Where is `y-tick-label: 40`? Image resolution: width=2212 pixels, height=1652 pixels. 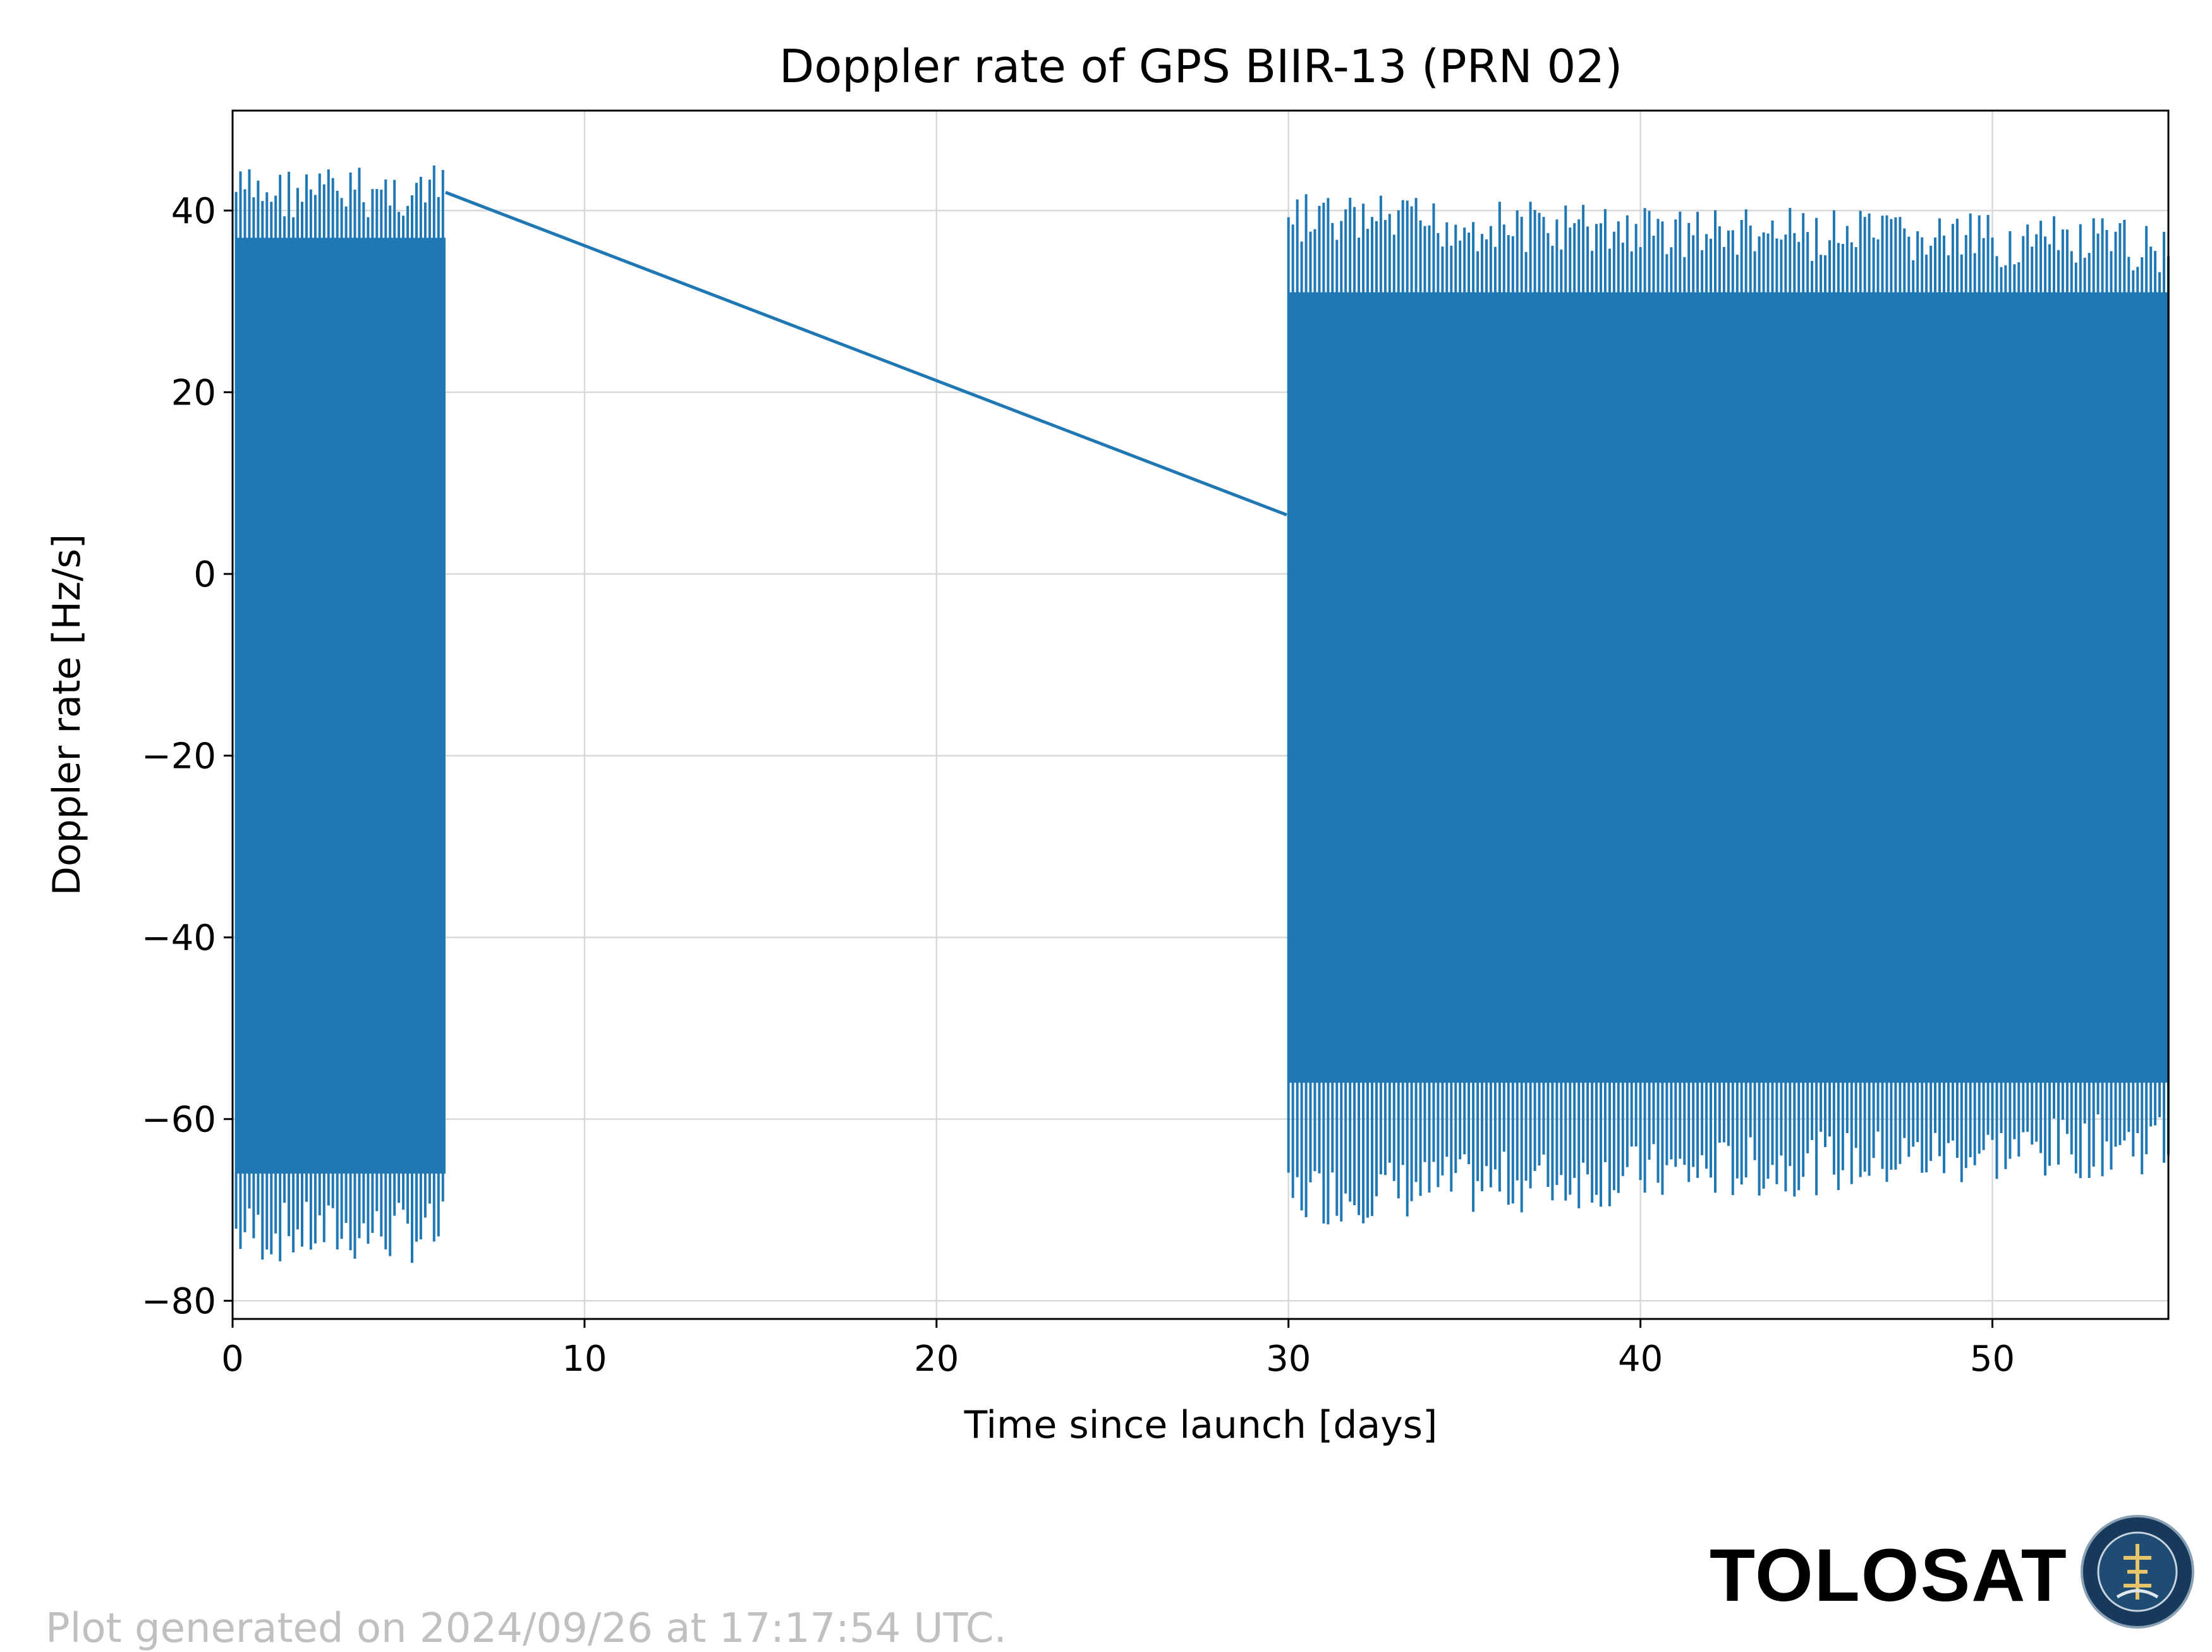 y-tick-label: 40 is located at coordinates (193, 211).